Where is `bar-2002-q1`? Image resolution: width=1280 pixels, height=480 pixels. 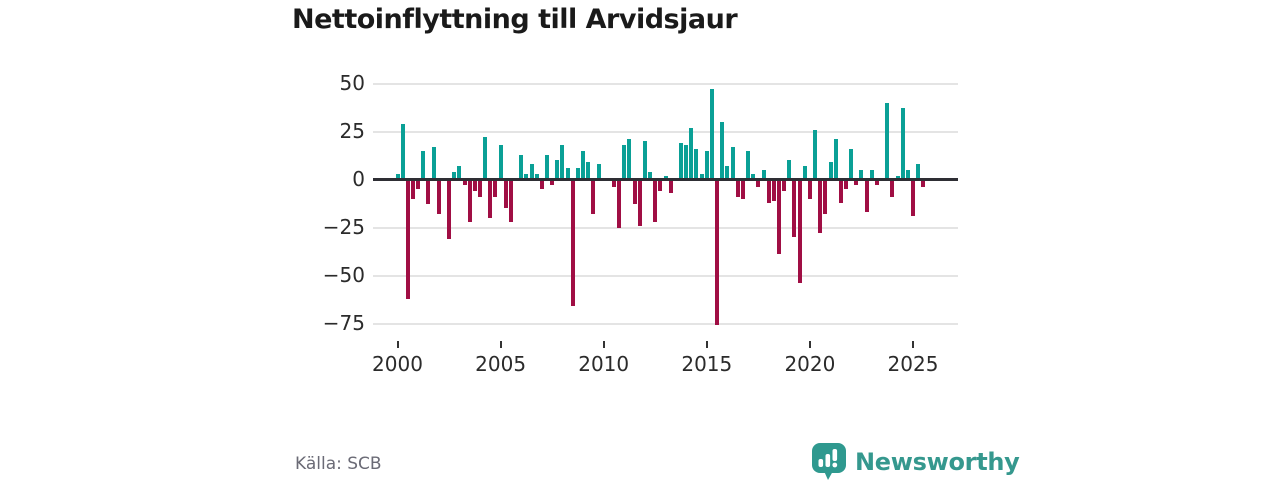 bar-2002-q1 is located at coordinates (438, 197).